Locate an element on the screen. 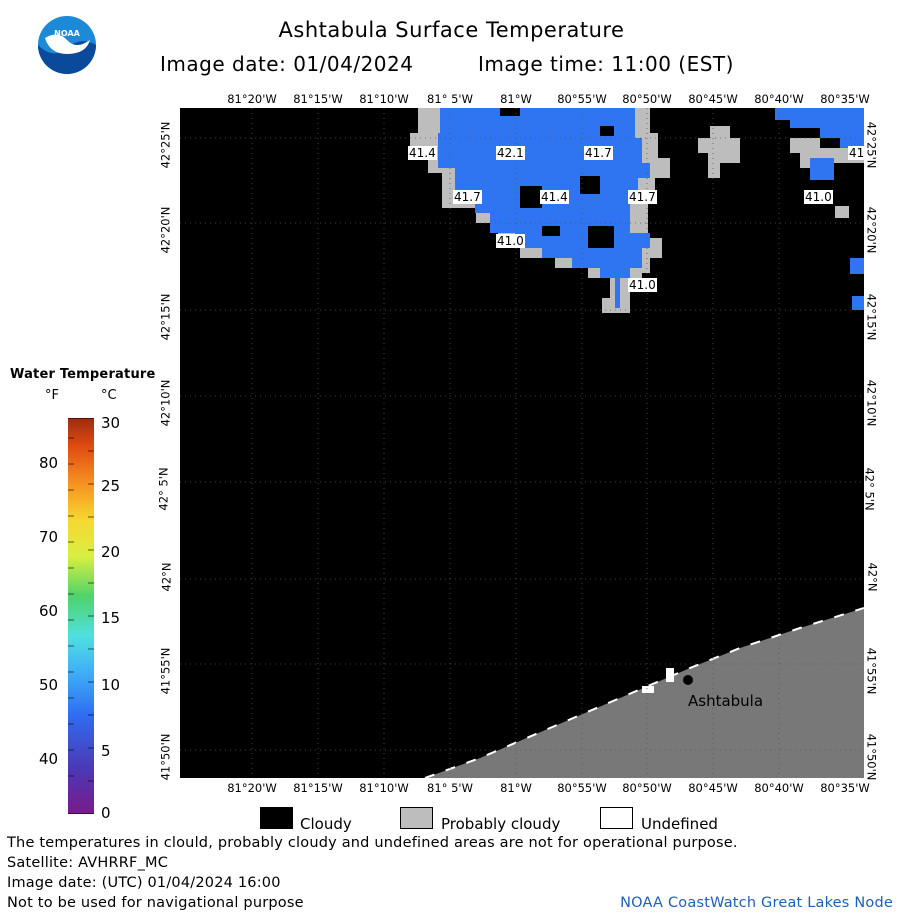 This screenshot has height=919, width=903. key-swatch-undefined is located at coordinates (616, 818).